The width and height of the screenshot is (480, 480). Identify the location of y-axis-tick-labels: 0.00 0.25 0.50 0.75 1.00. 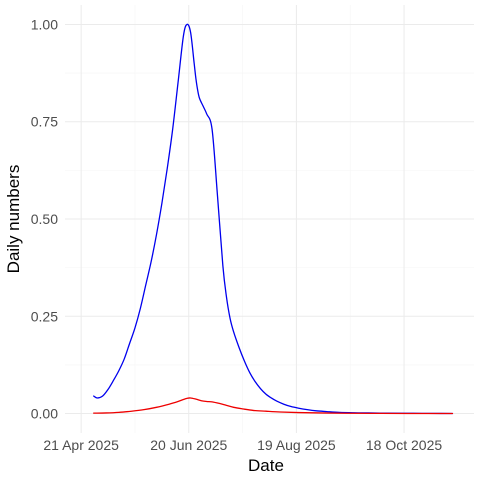
(44, 218).